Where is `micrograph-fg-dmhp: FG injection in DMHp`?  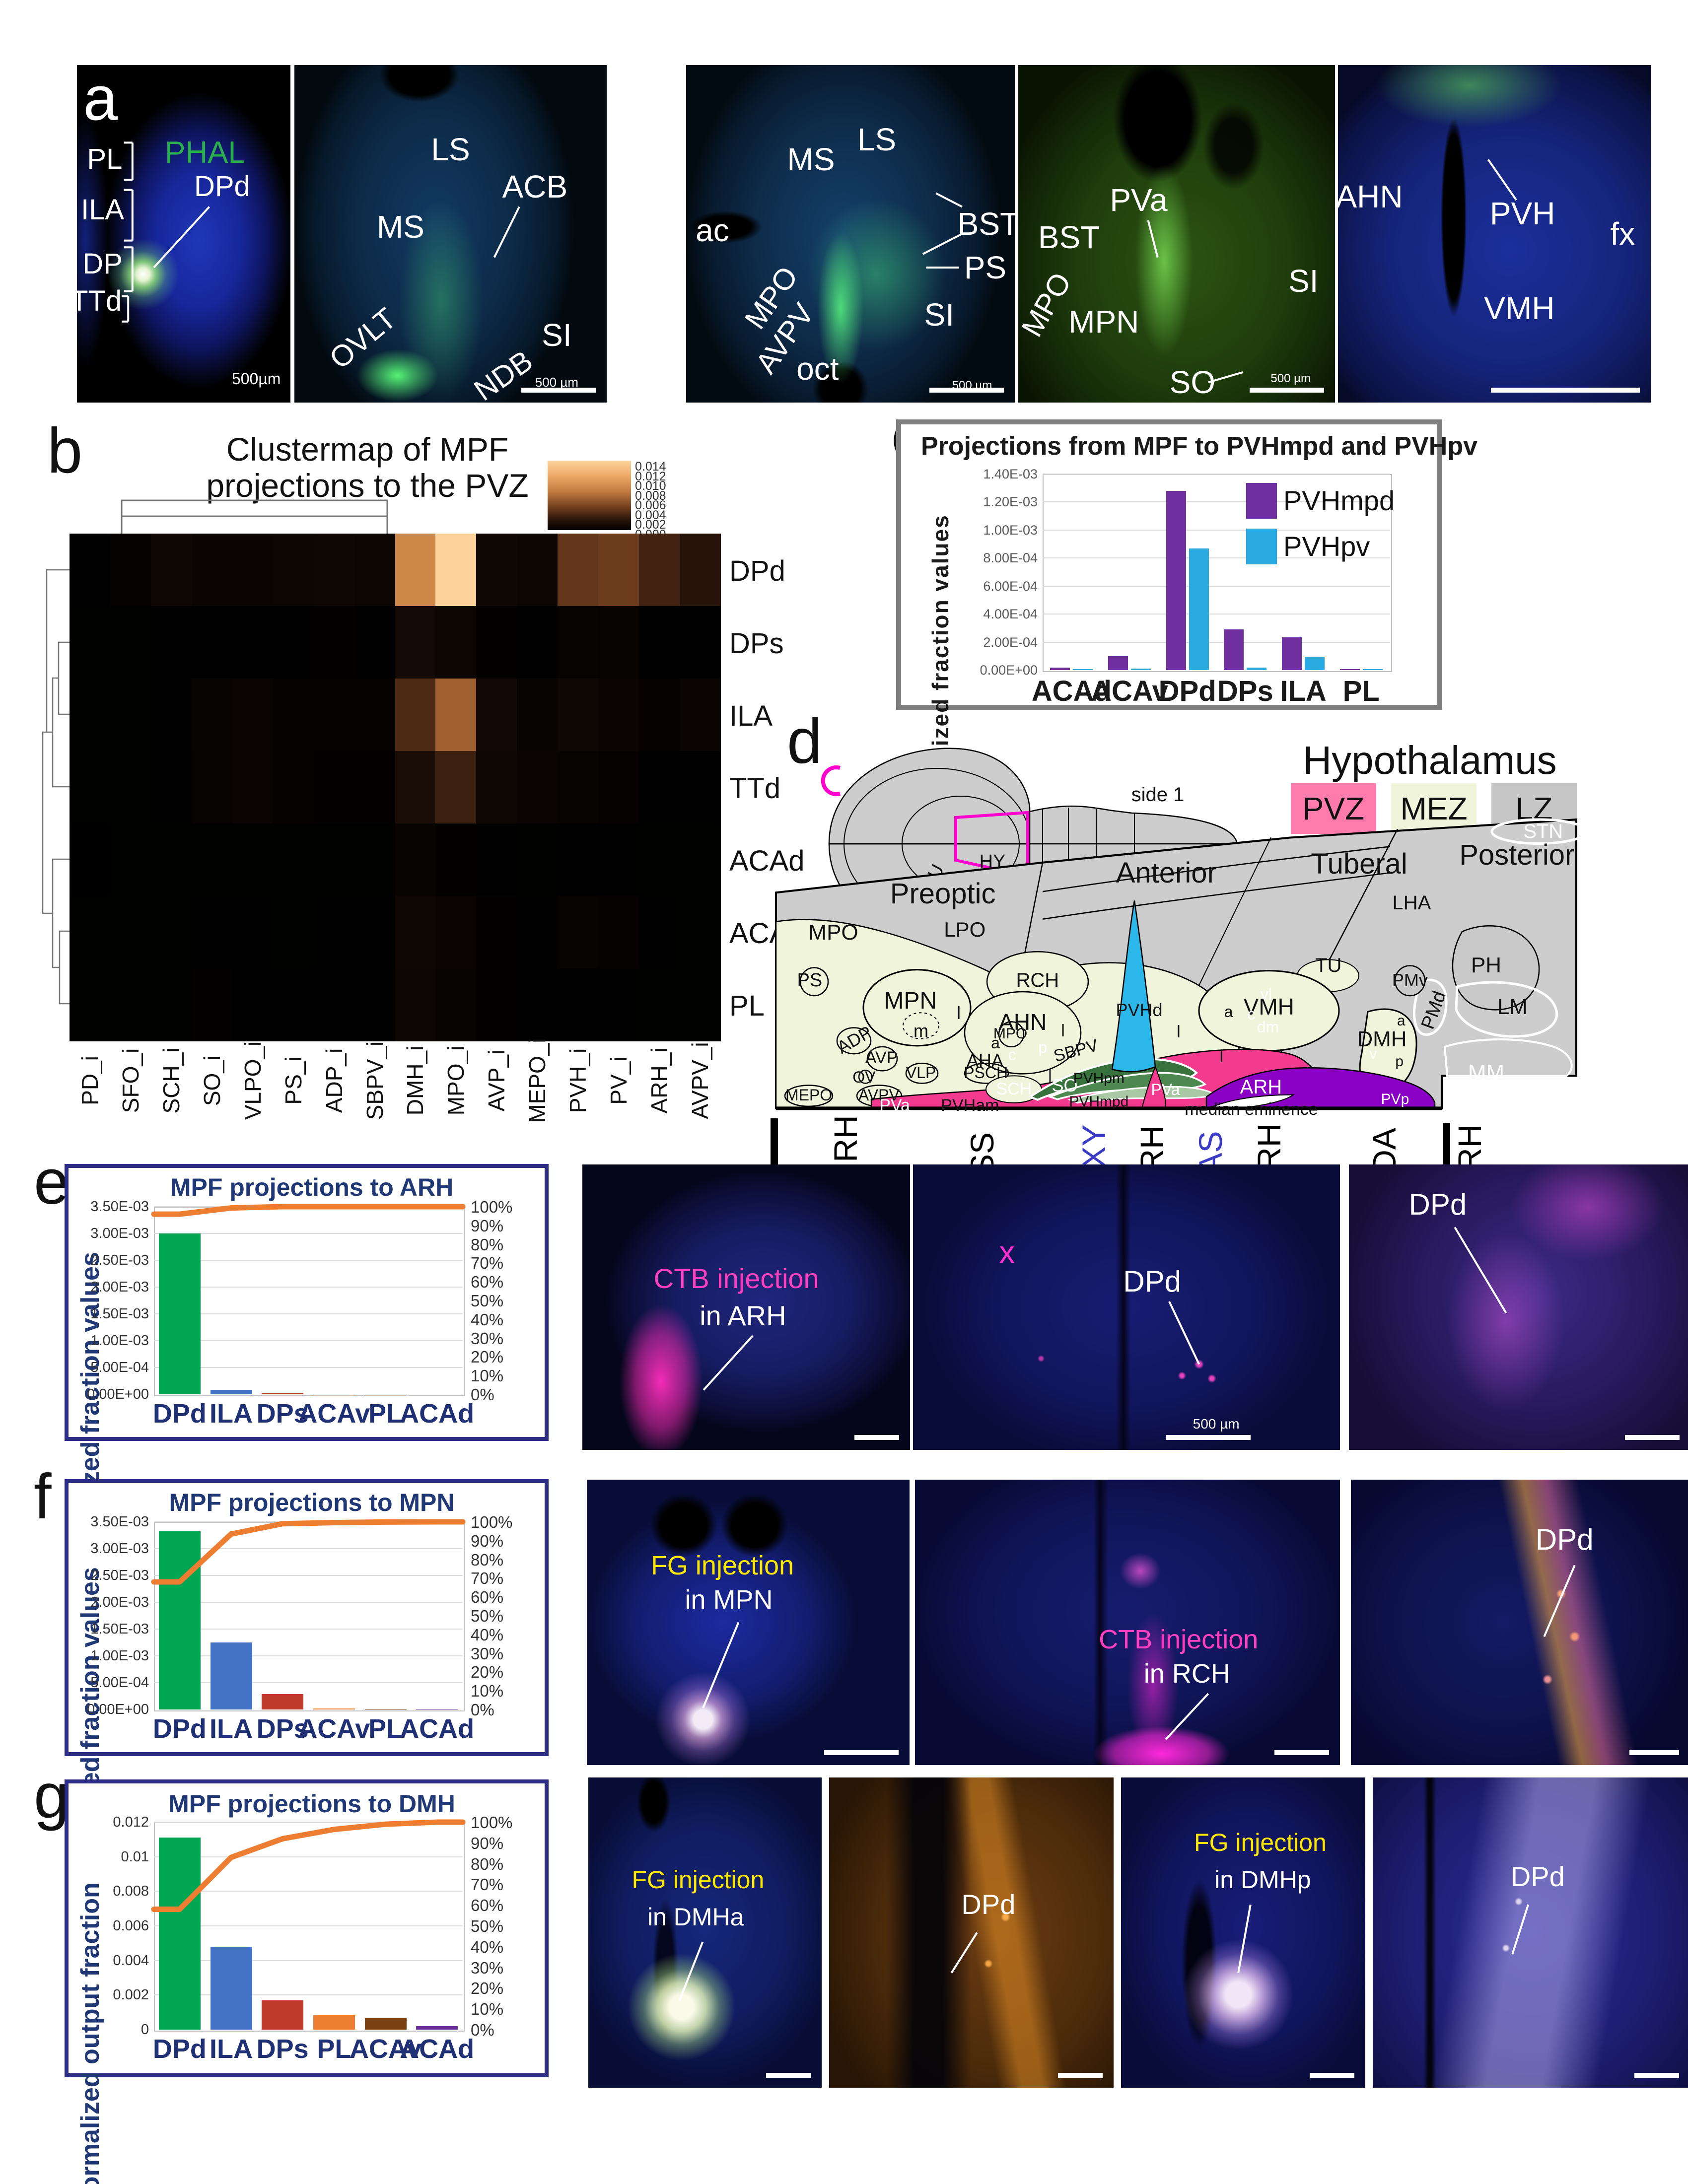 micrograph-fg-dmhp: FG injection in DMHp is located at coordinates (1243, 1932).